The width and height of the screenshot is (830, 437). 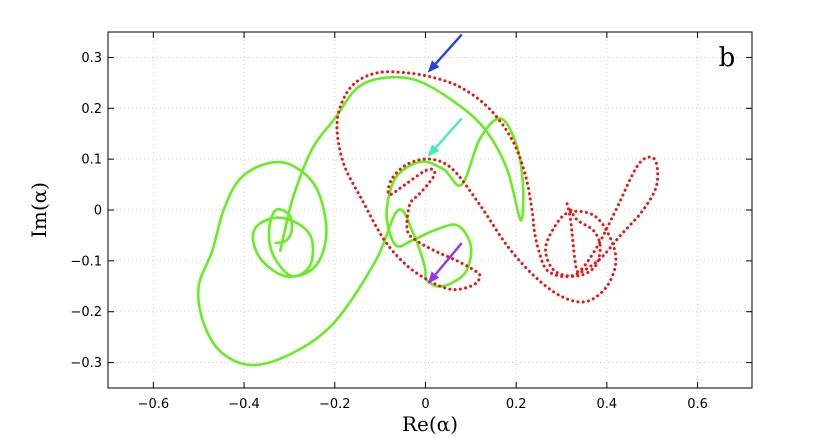 What do you see at coordinates (91, 160) in the screenshot?
I see `y-tick-label: 0.1` at bounding box center [91, 160].